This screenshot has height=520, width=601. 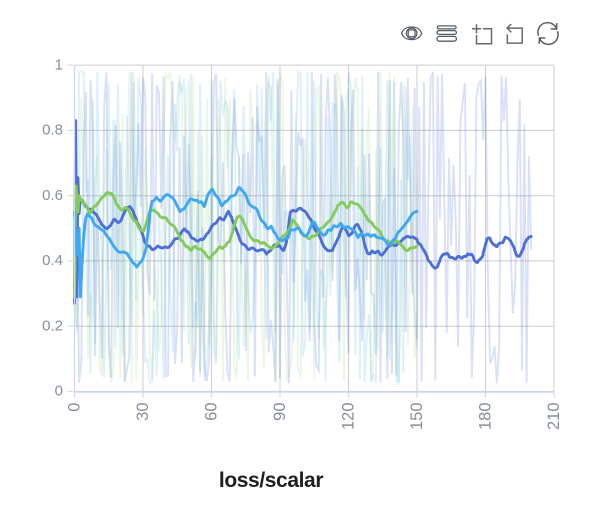 What do you see at coordinates (52, 195) in the screenshot?
I see `svg-text: 0.6` at bounding box center [52, 195].